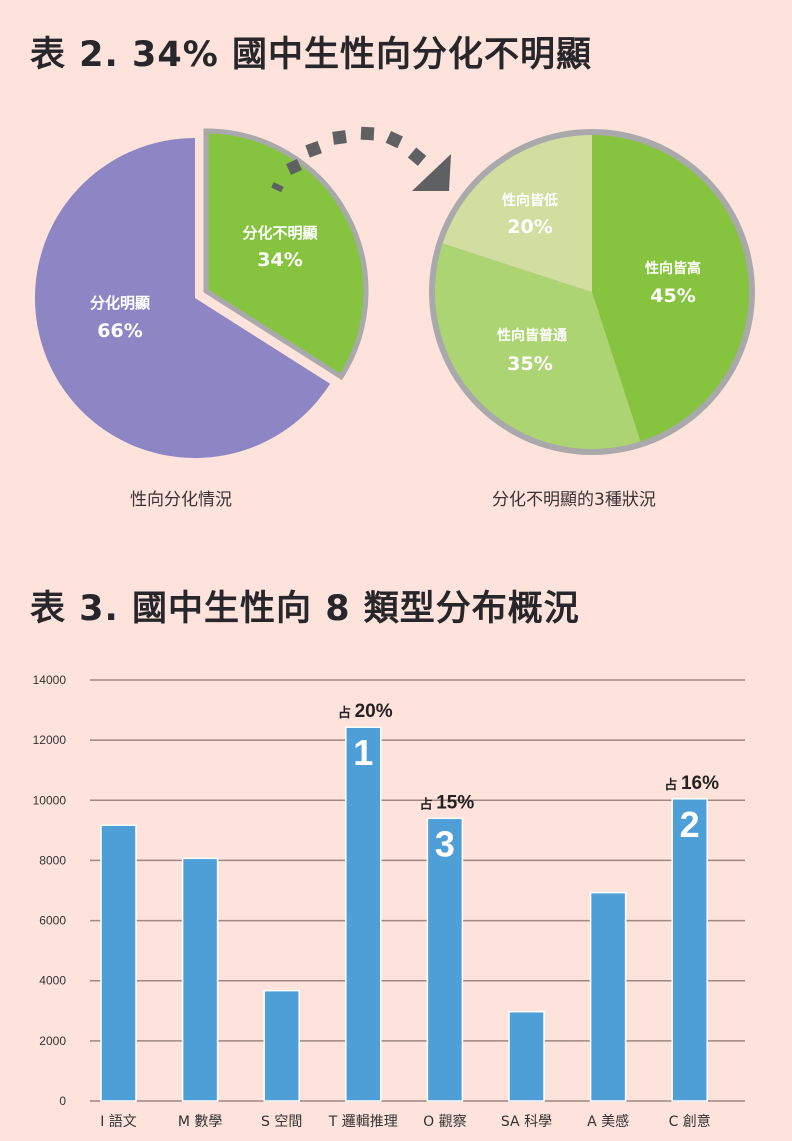 This screenshot has height=1141, width=792. What do you see at coordinates (52, 860) in the screenshot?
I see `y-tick-label: 8000` at bounding box center [52, 860].